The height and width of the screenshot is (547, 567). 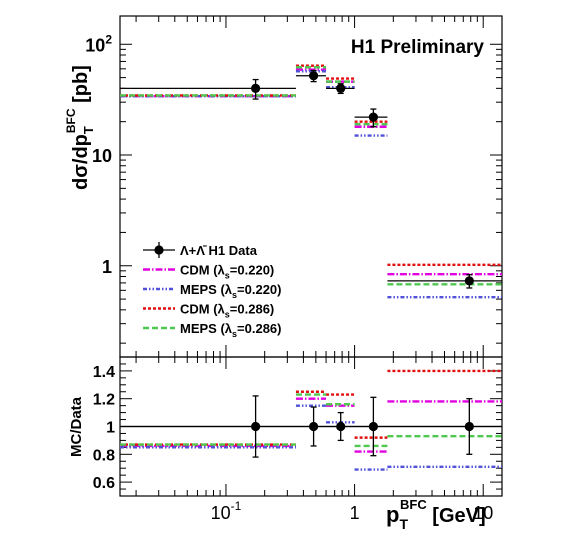 I want to click on legend-label: MEPS (λs=0.220), so click(x=230, y=291).